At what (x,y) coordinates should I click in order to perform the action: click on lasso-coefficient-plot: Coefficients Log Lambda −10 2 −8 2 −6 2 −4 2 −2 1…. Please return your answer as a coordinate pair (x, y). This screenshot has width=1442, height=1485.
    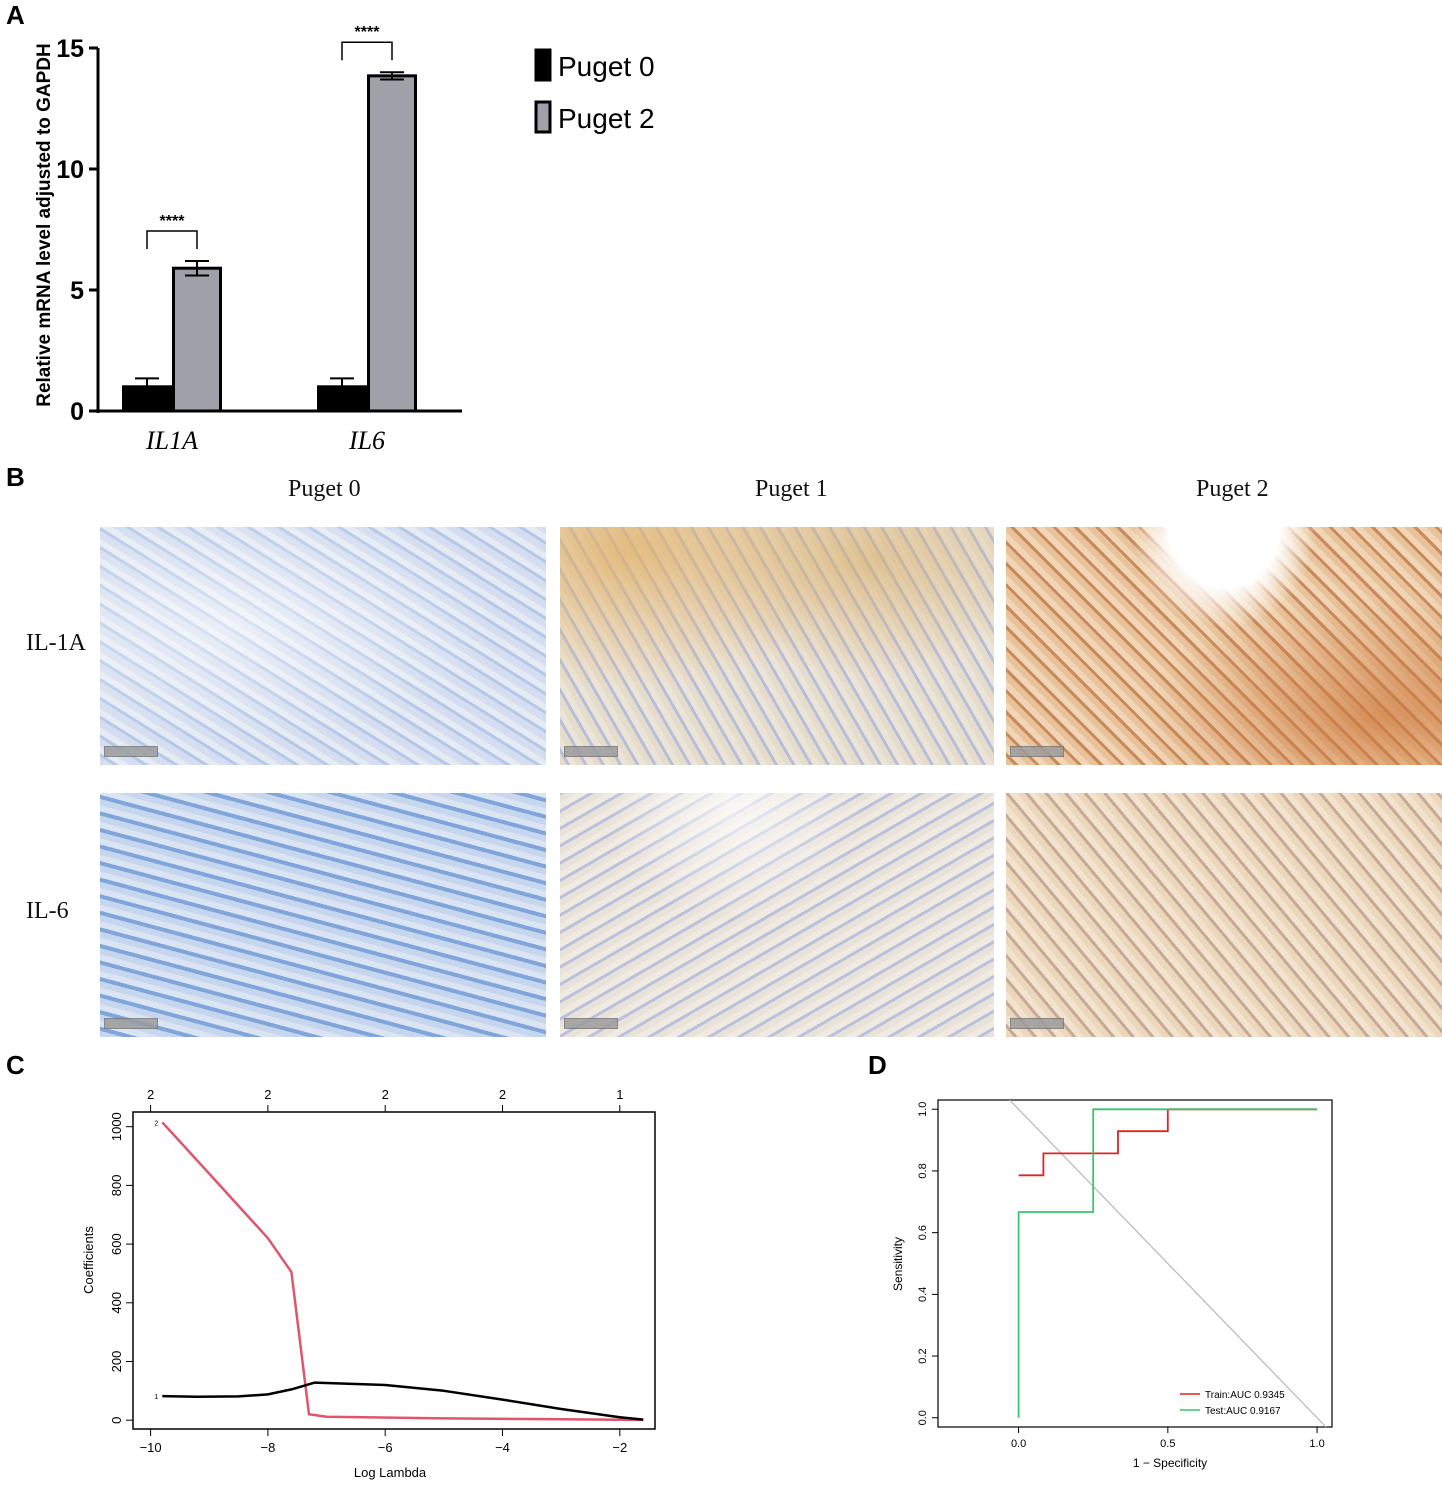
    Looking at the image, I should click on (368, 1283).